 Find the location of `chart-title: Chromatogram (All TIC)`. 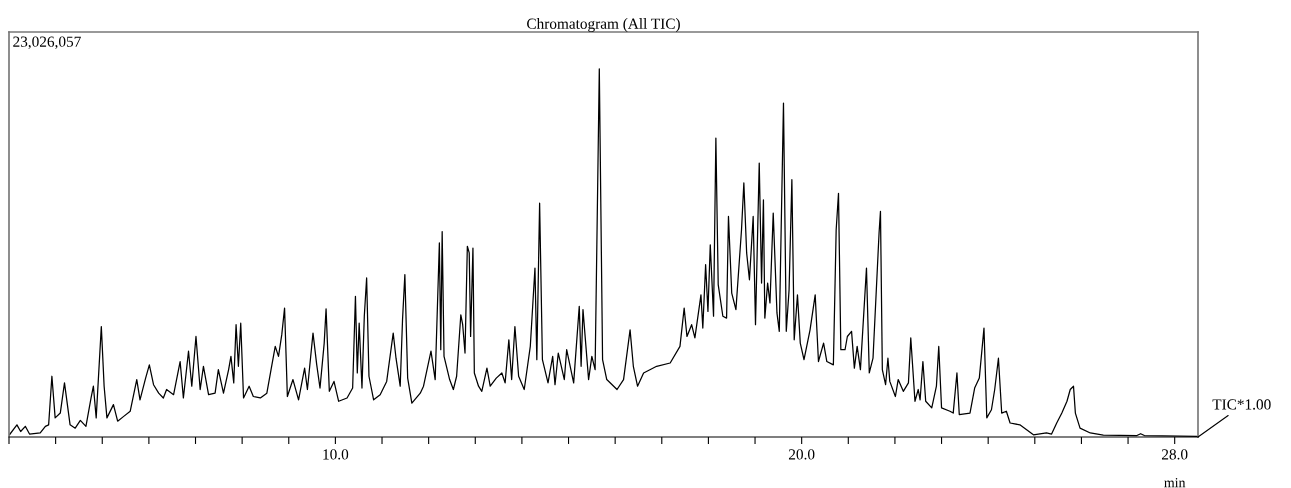

chart-title: Chromatogram (All TIC) is located at coordinates (603, 25).